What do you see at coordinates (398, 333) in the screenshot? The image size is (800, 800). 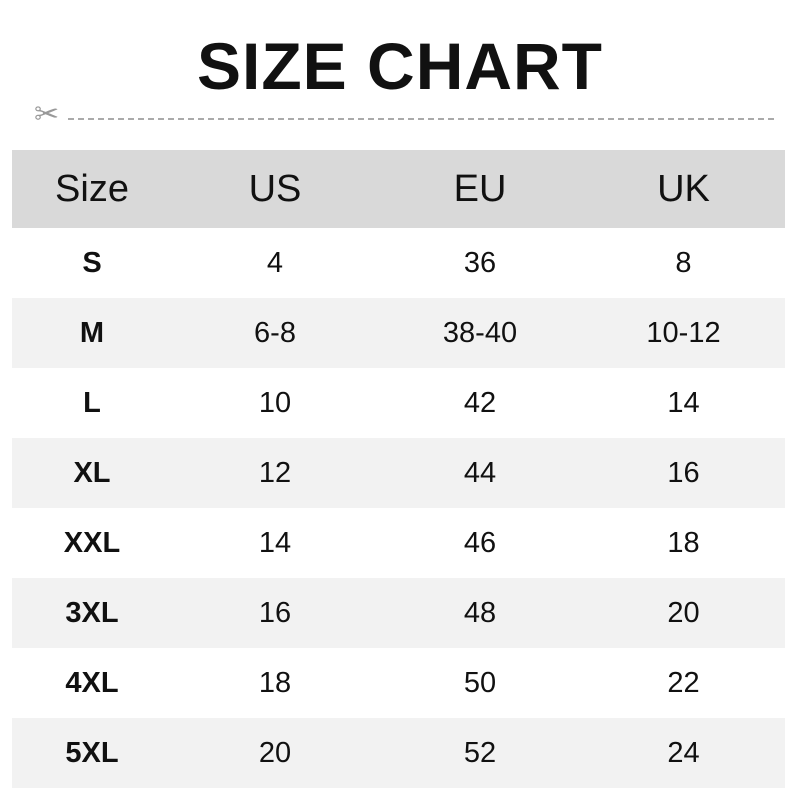 I see `table-row: M 6-8 38-40 10-12` at bounding box center [398, 333].